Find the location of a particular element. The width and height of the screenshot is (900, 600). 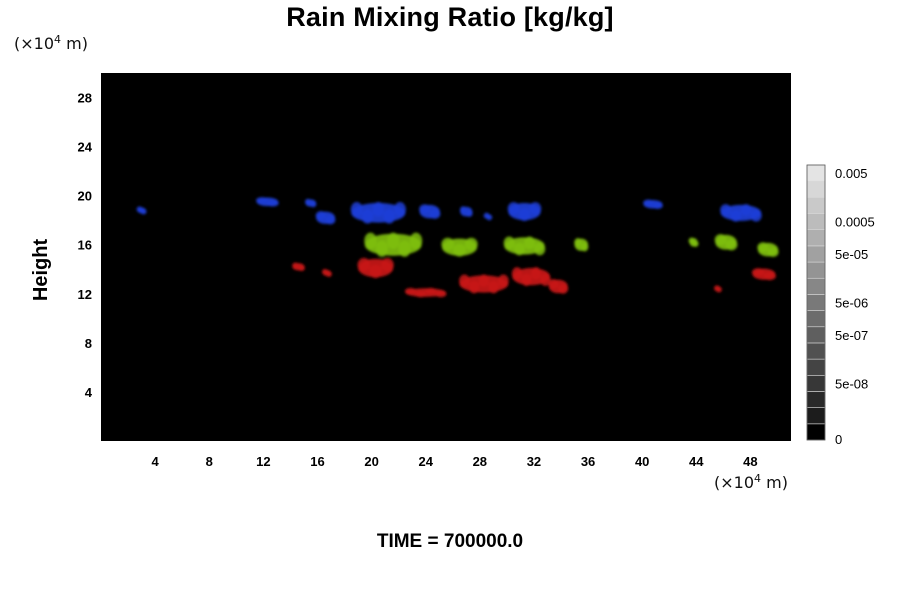

y-unit-suffix: m) is located at coordinates (74, 43).